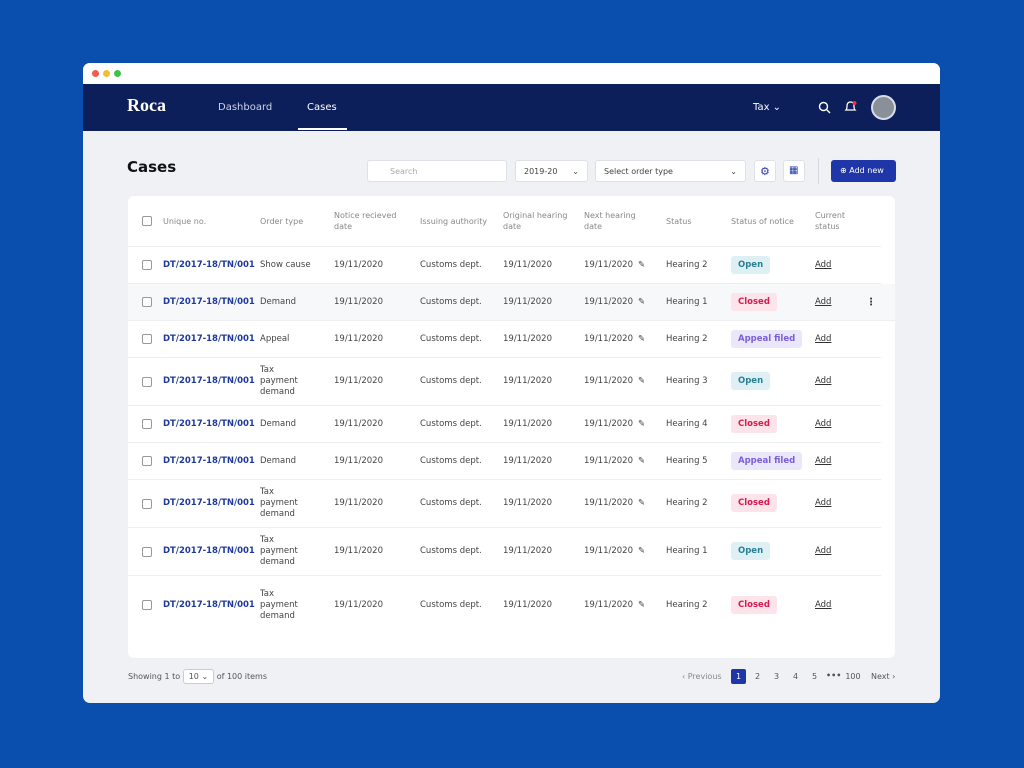  I want to click on settings-button: ⚙, so click(765, 171).